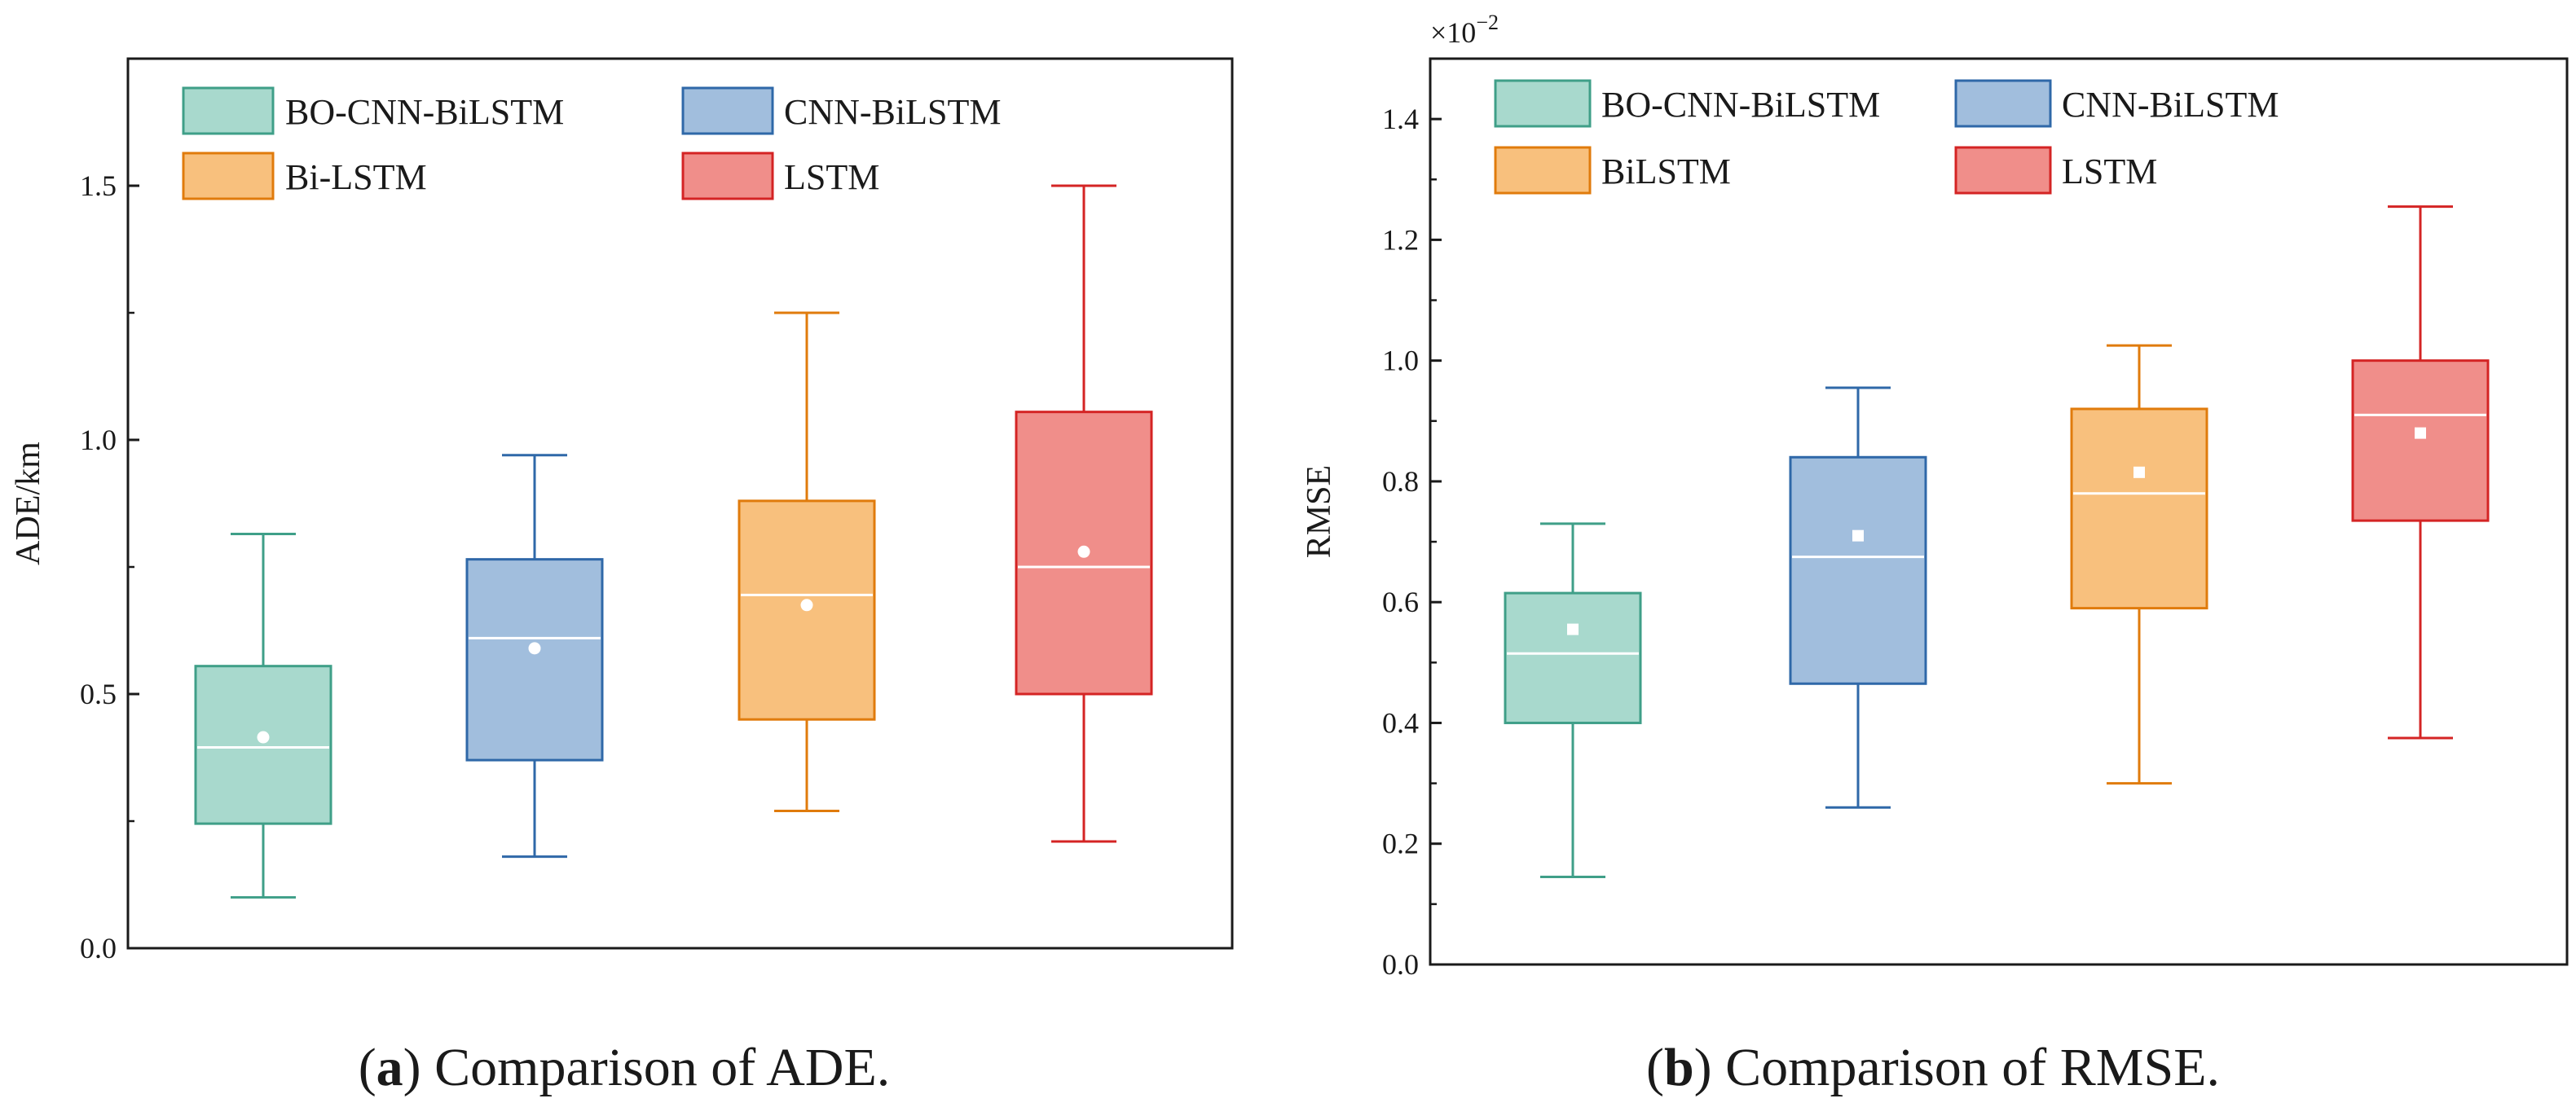 This screenshot has width=2576, height=1116. What do you see at coordinates (1400, 119) in the screenshot?
I see `y-tick-label: 1.4` at bounding box center [1400, 119].